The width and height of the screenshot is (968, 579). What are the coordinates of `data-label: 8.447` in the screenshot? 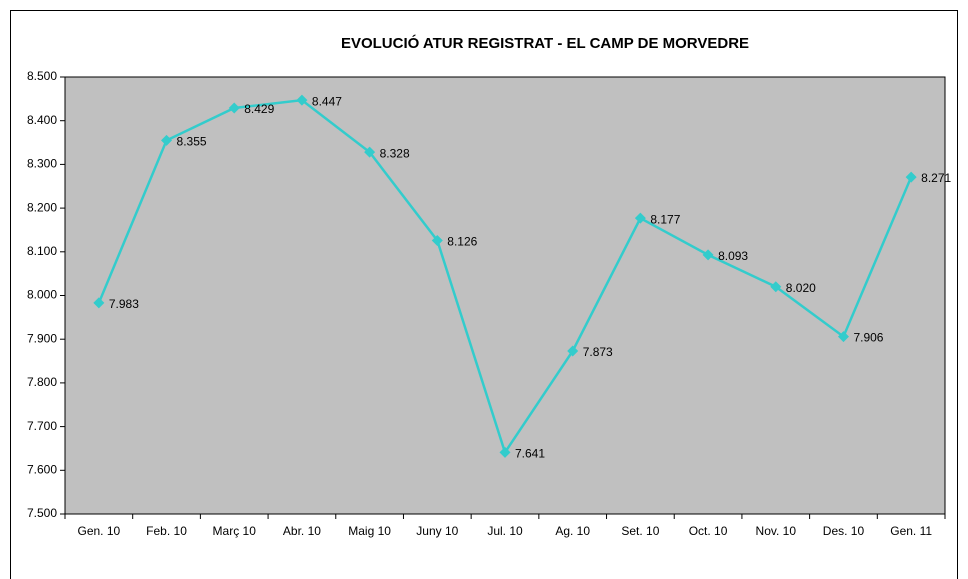 It's located at (327, 101).